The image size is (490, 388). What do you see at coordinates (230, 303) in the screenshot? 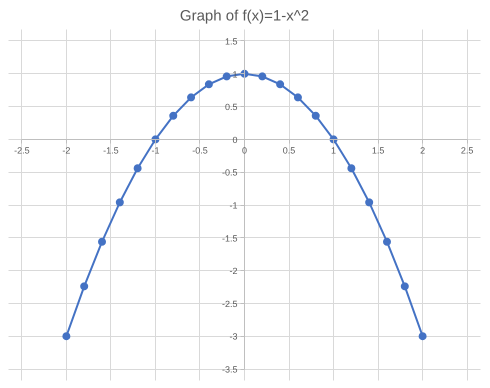
I see `y-tick-label: -2.5` at bounding box center [230, 303].